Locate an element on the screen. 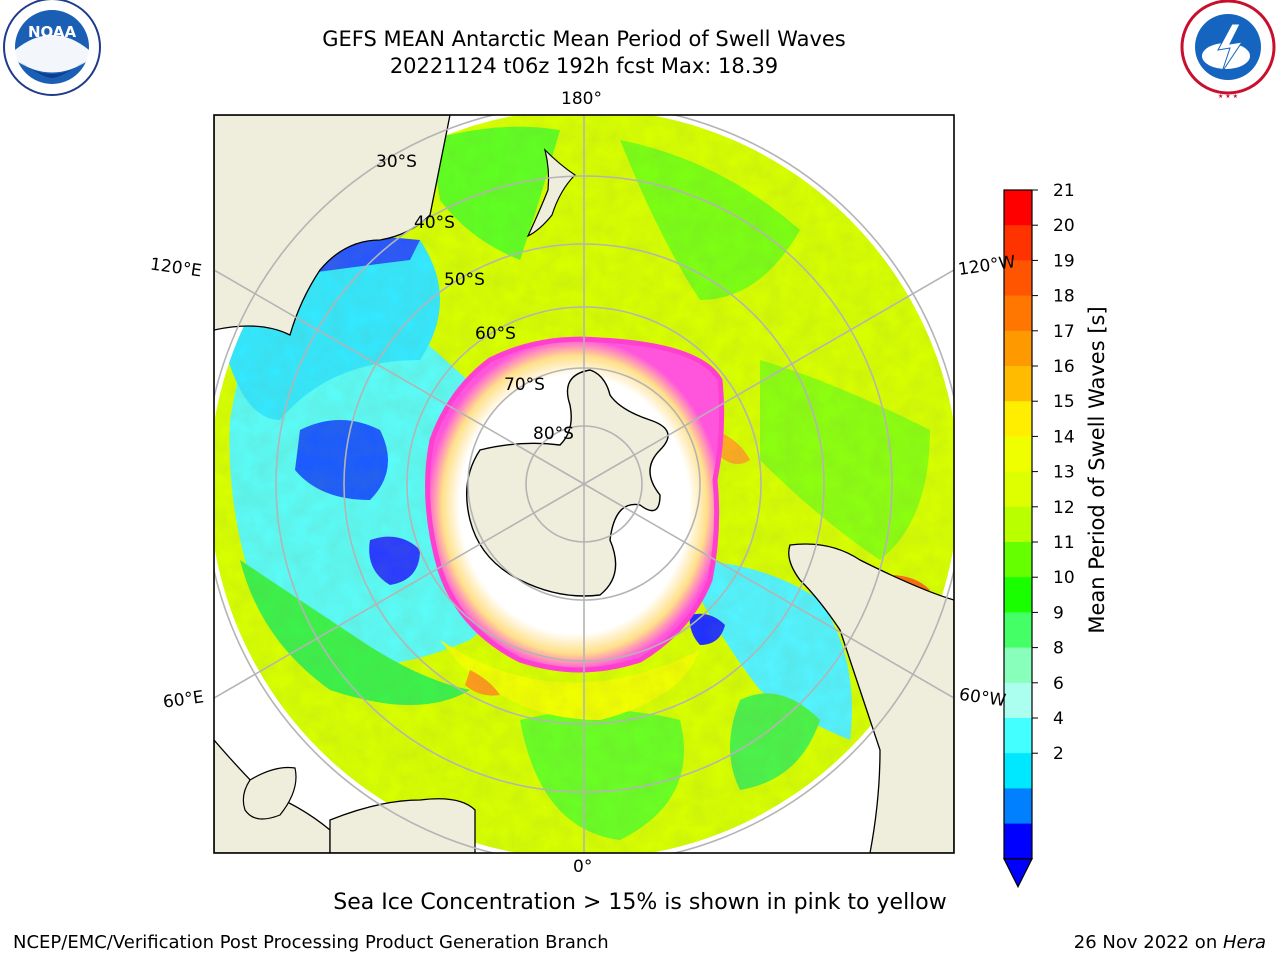  footer-date-text: 26 Nov 2022 on is located at coordinates (1148, 942).